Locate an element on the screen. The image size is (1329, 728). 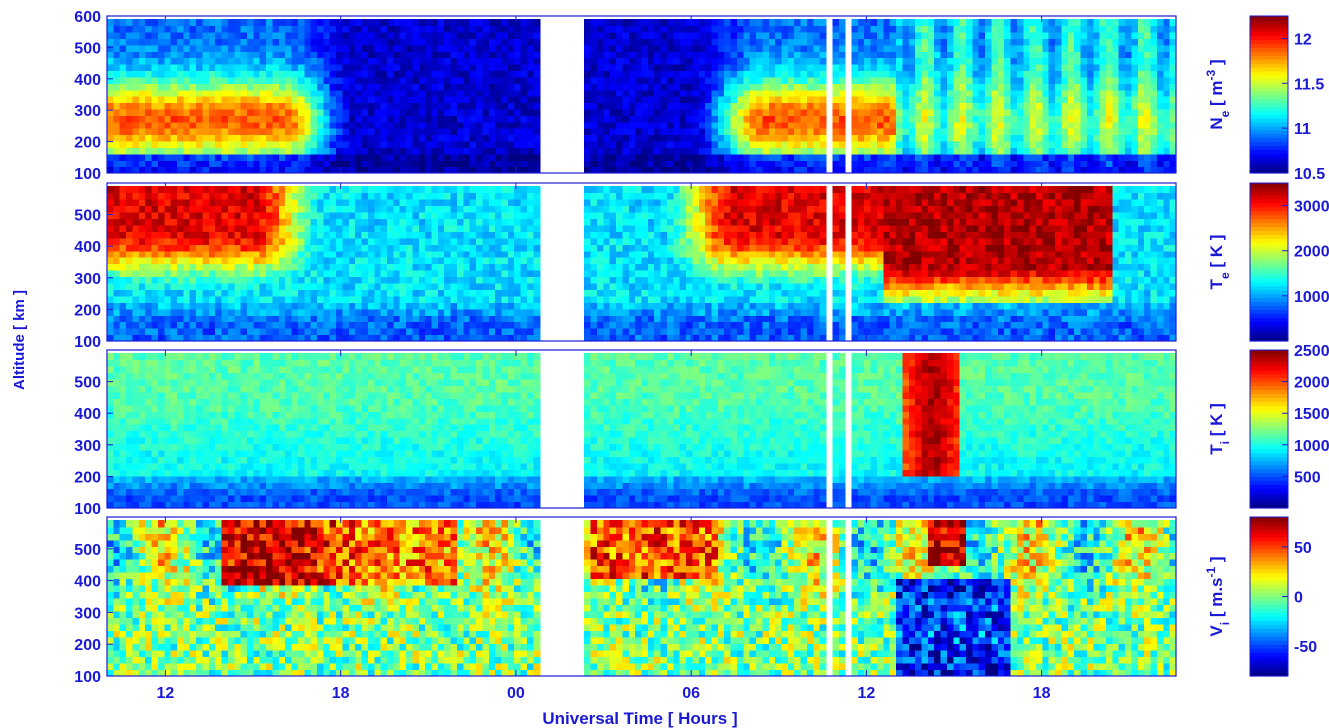
y-tick-label: 500 is located at coordinates (87, 48).